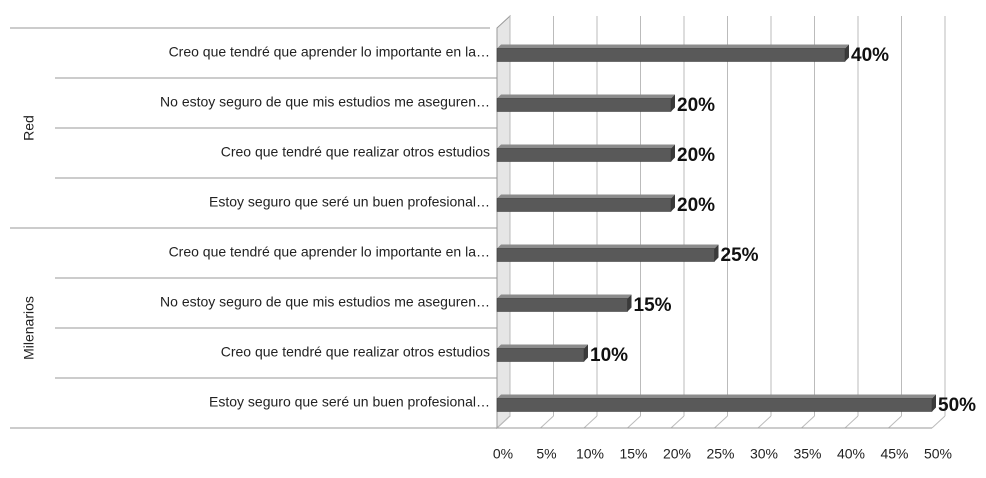 Image resolution: width=986 pixels, height=478 pixels. I want to click on value-label: 25%, so click(740, 255).